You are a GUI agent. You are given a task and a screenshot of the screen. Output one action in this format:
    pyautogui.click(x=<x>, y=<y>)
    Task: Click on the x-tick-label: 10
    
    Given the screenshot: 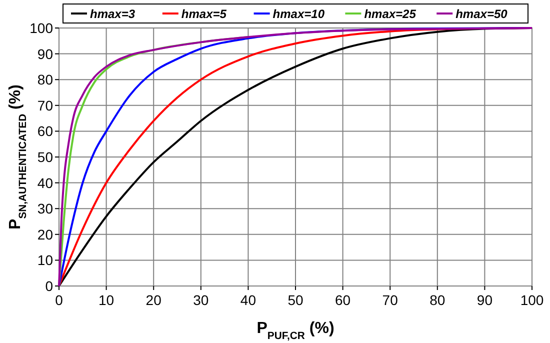 What is the action you would take?
    pyautogui.click(x=106, y=300)
    